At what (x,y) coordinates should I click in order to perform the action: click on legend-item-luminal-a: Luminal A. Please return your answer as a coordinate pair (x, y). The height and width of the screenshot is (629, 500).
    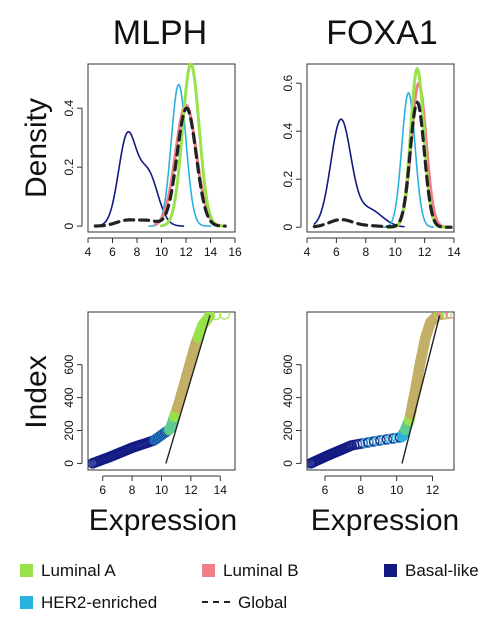
    Looking at the image, I should click on (68, 571).